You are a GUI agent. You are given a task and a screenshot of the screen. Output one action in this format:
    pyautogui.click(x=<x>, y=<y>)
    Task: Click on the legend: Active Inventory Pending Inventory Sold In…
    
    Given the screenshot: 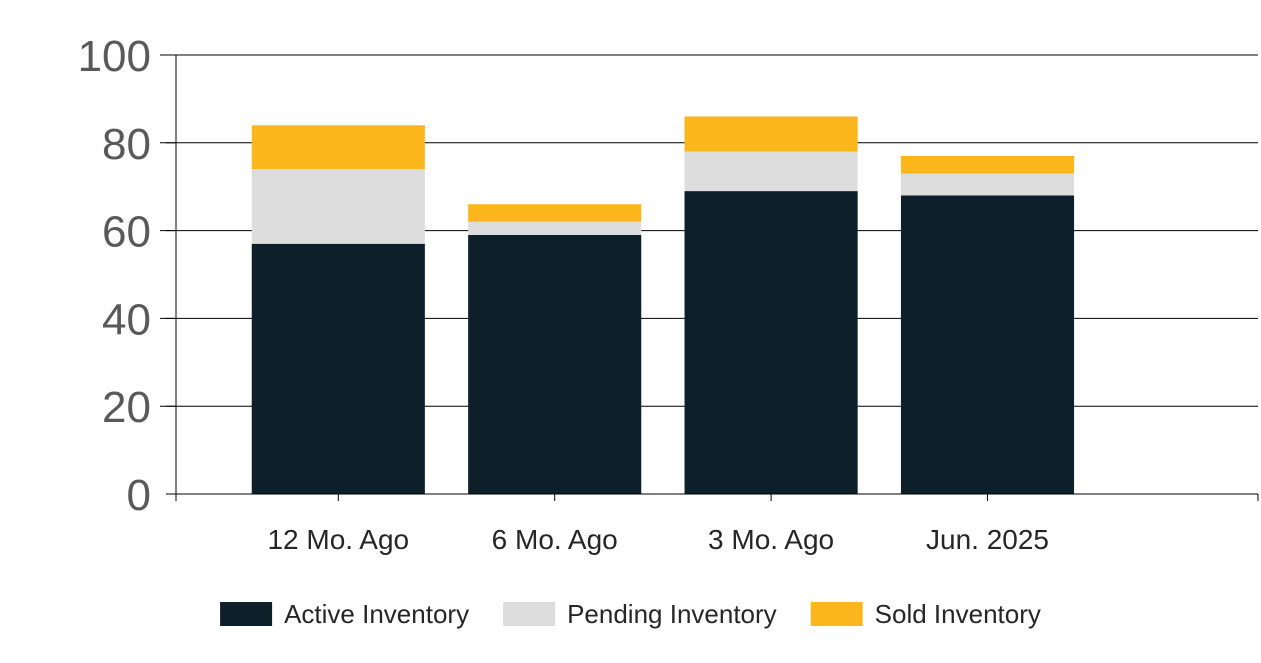 What is the action you would take?
    pyautogui.click(x=630, y=614)
    